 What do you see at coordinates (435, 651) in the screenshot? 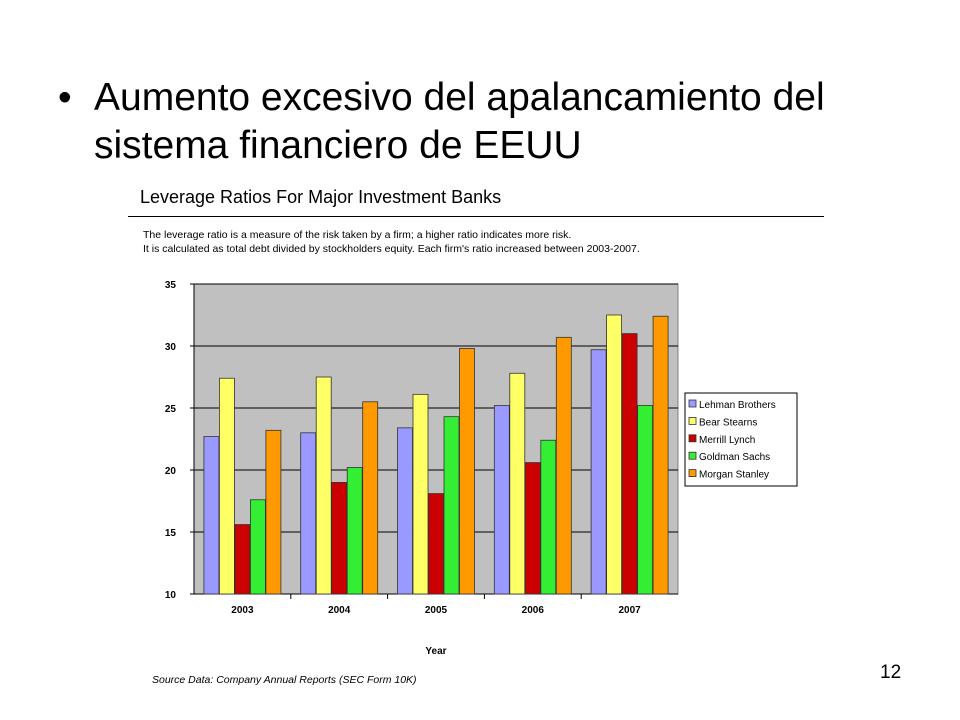
I see `x-axis-label: Year` at bounding box center [435, 651].